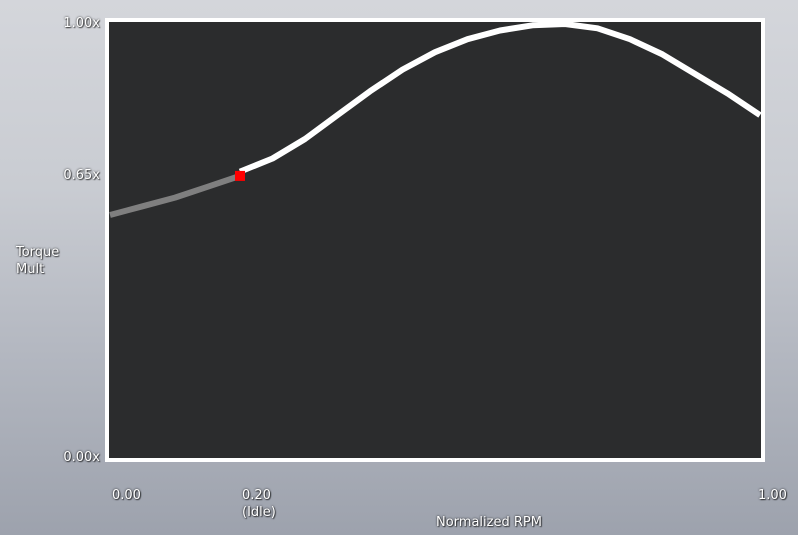 The width and height of the screenshot is (798, 535). Describe the element at coordinates (81, 23) in the screenshot. I see `y-tick-label: 1.00x` at that location.